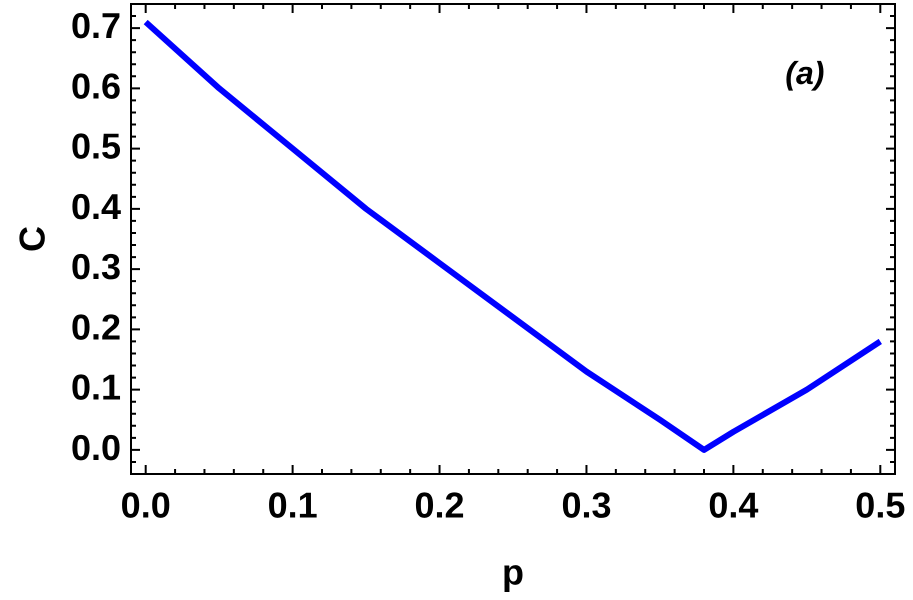 The width and height of the screenshot is (913, 600). What do you see at coordinates (145, 505) in the screenshot?
I see `x-tick-label: 0.0` at bounding box center [145, 505].